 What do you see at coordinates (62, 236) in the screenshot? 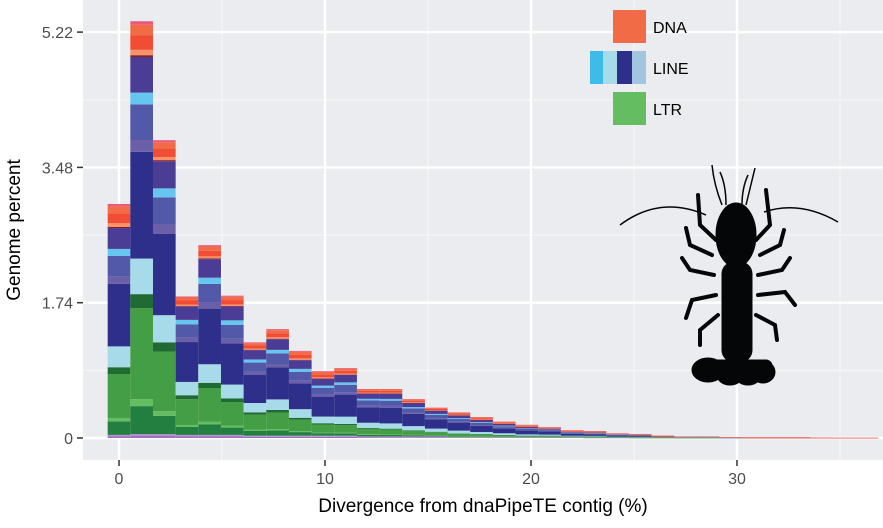
I see `y-axis: 01.743.485.22` at bounding box center [62, 236].